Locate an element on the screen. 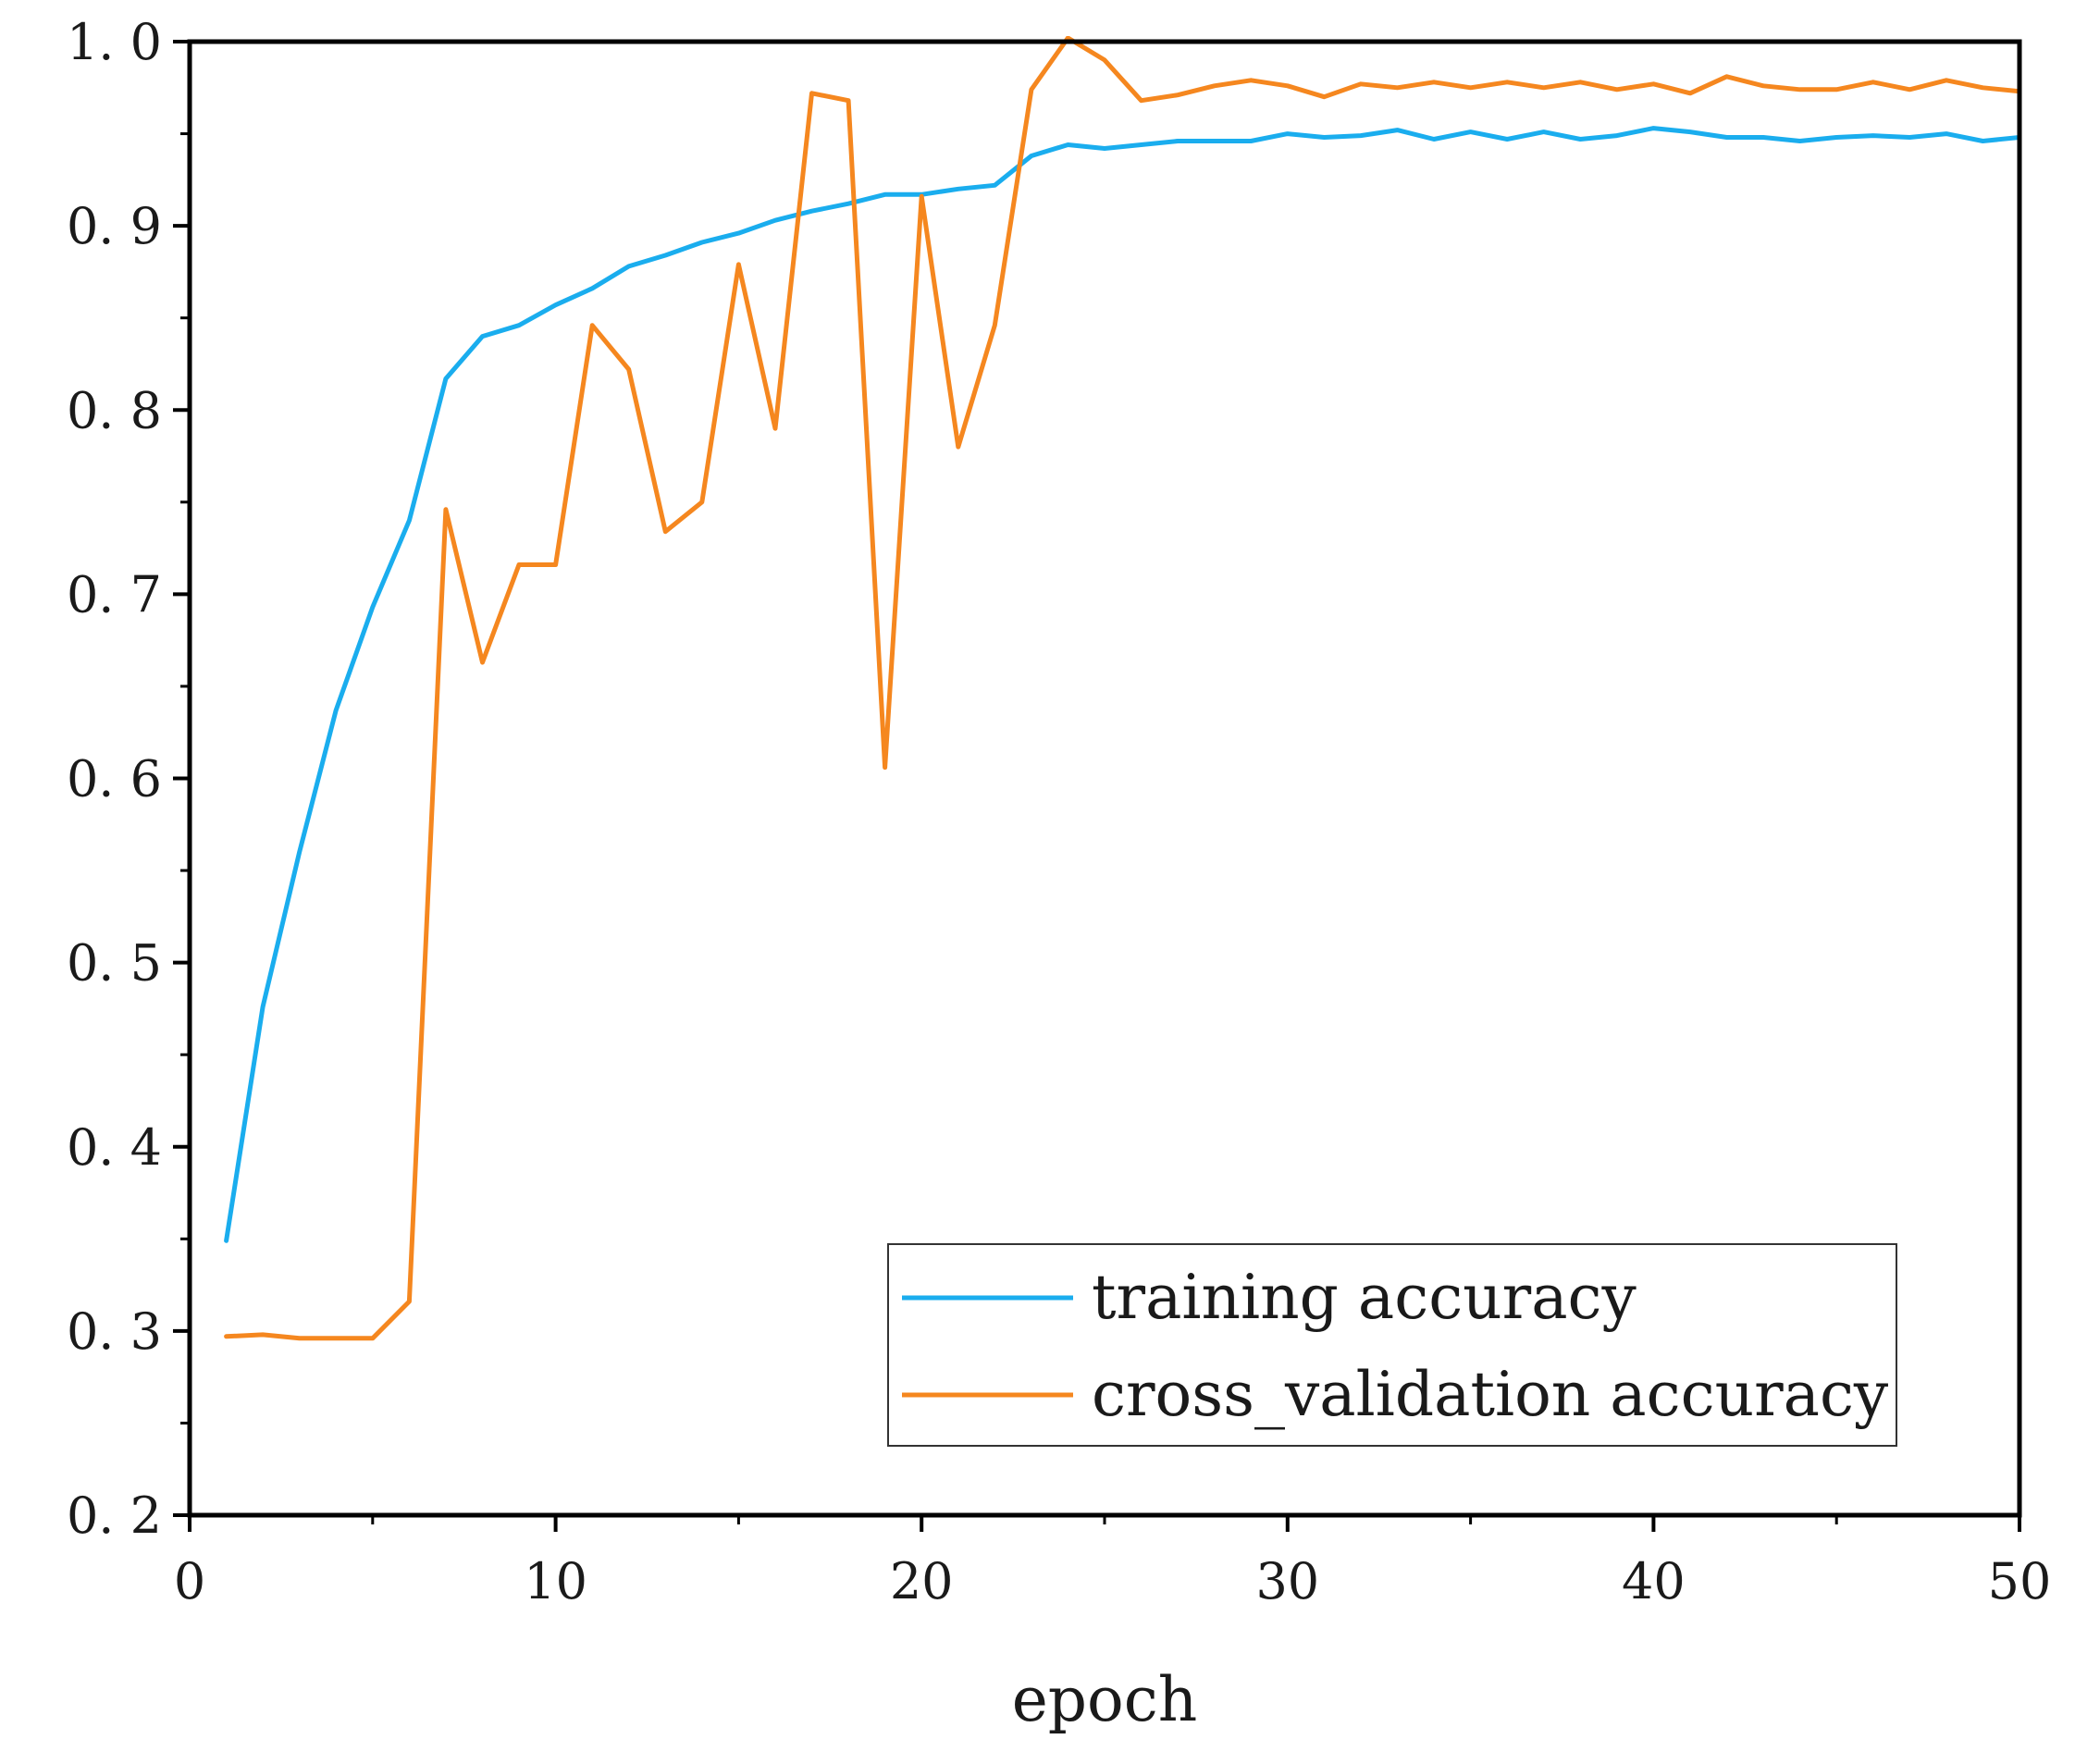  y-tick-label: 0. 9 is located at coordinates (114, 226).